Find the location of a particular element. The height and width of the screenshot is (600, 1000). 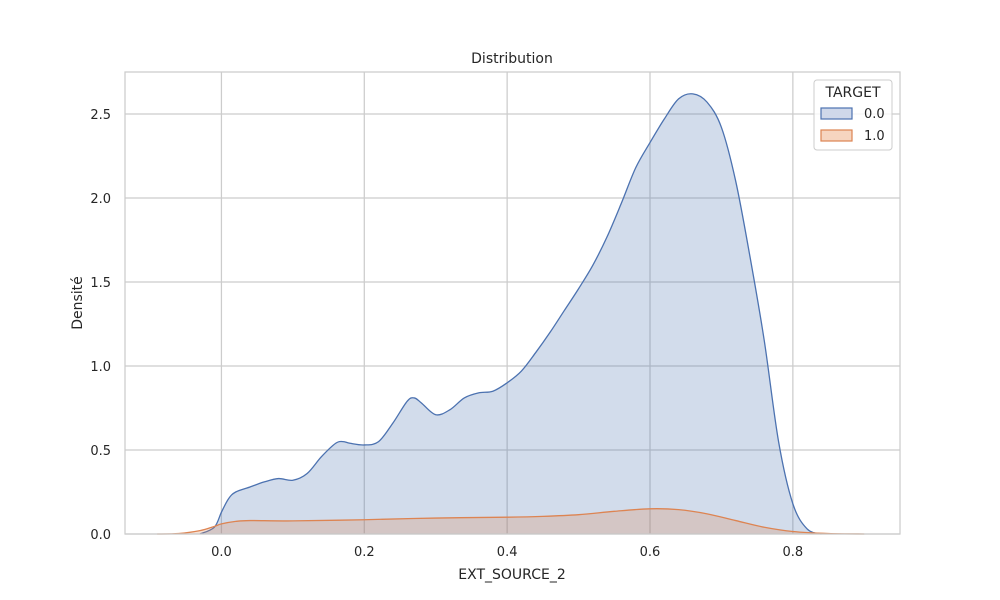

x-tick-label: 0.6 is located at coordinates (650, 552).